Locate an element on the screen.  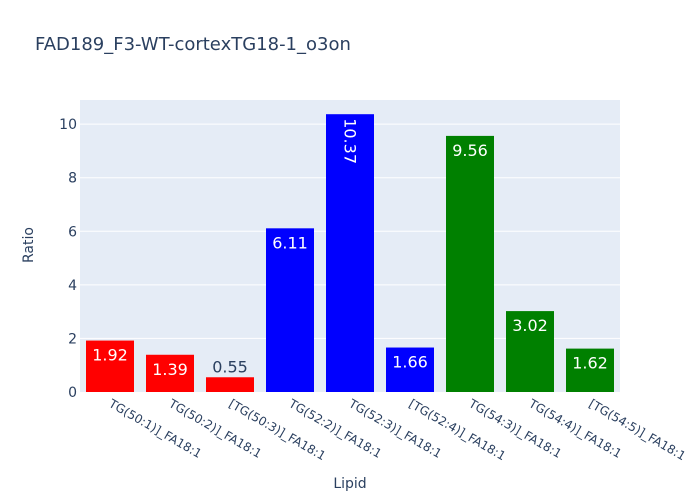
bar-value-label: 1.39 is located at coordinates (170, 369).